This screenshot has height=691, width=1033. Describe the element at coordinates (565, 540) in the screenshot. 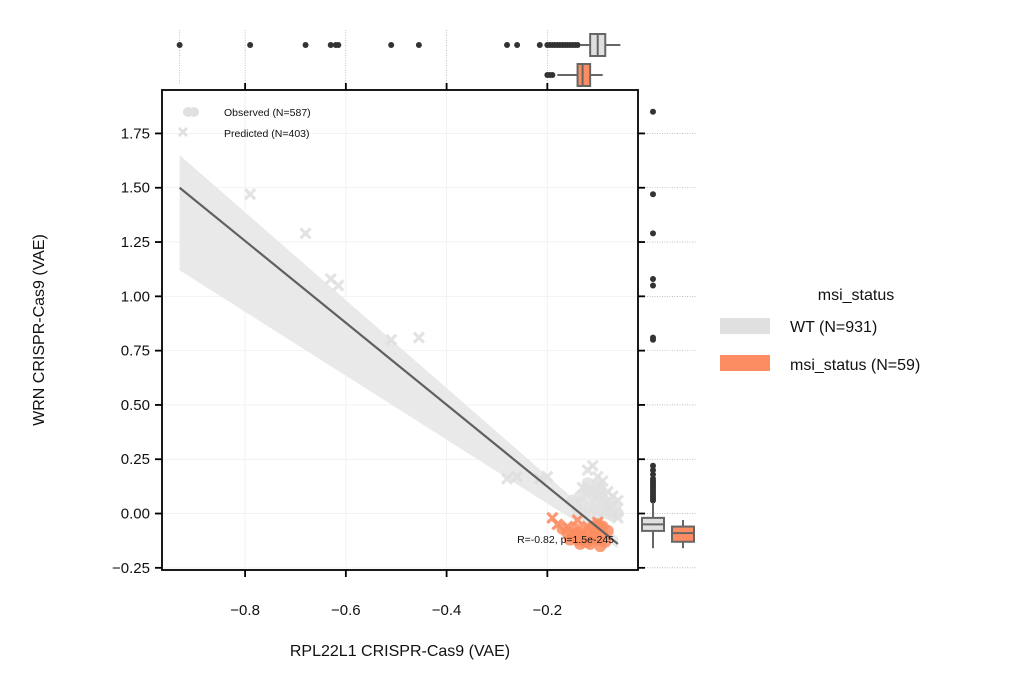

I see `correlation-annotation: R=-0.82, p=1.5e-245` at that location.